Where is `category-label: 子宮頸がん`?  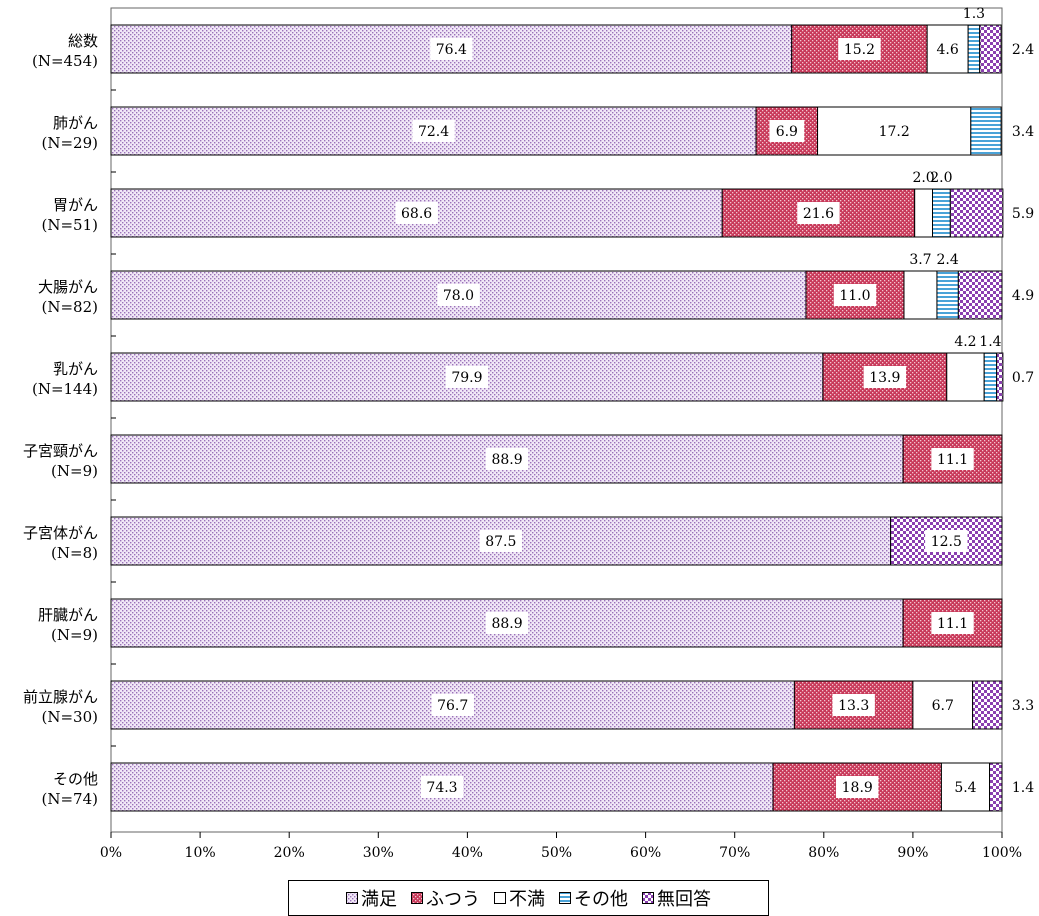
category-label: 子宮頸がん is located at coordinates (60, 451).